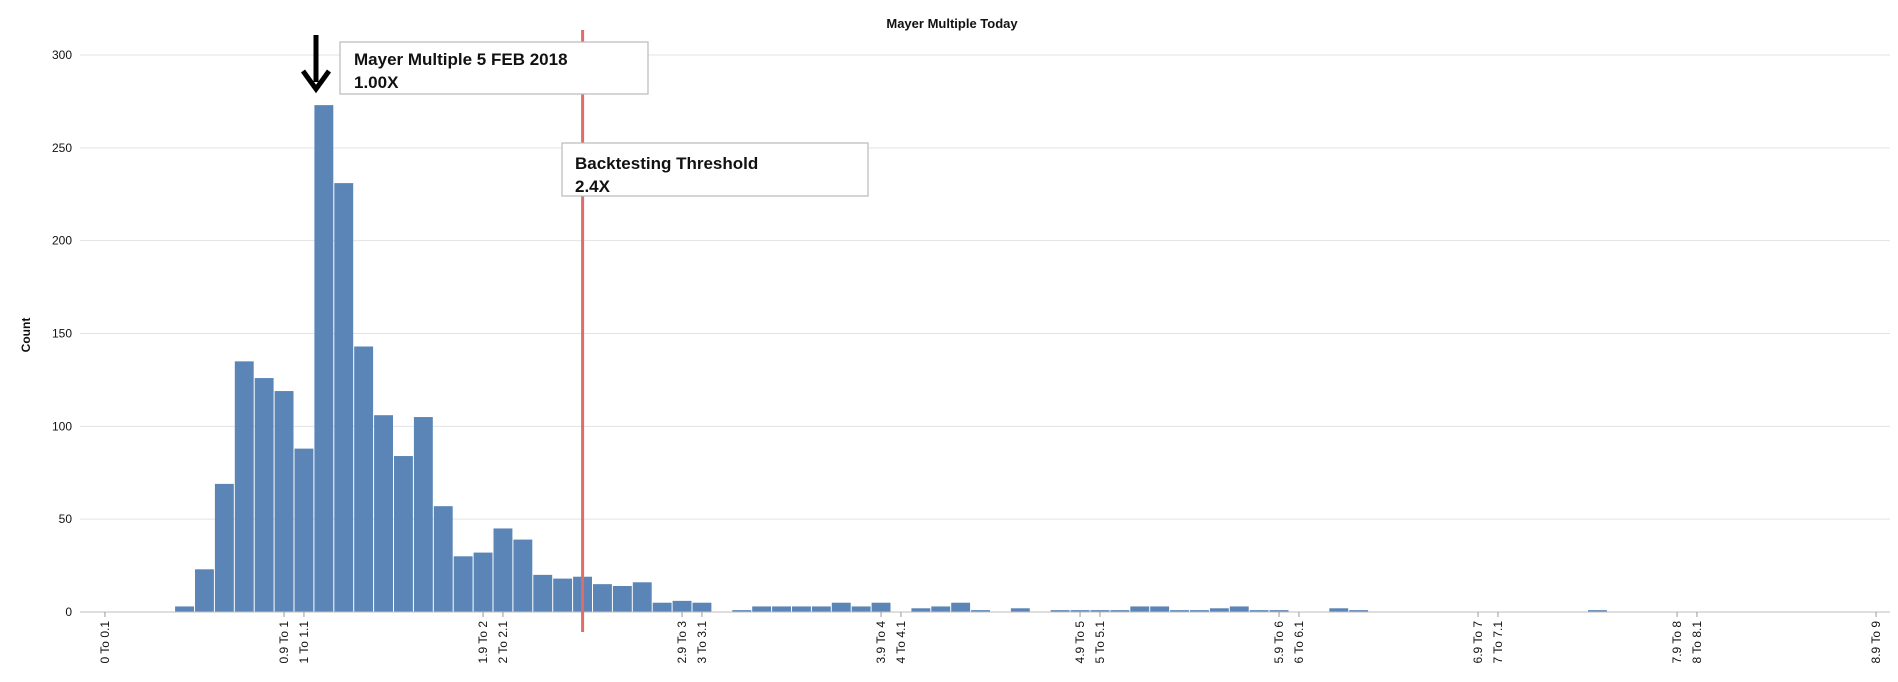  What do you see at coordinates (62, 55) in the screenshot?
I see `y-tick-label: 300` at bounding box center [62, 55].